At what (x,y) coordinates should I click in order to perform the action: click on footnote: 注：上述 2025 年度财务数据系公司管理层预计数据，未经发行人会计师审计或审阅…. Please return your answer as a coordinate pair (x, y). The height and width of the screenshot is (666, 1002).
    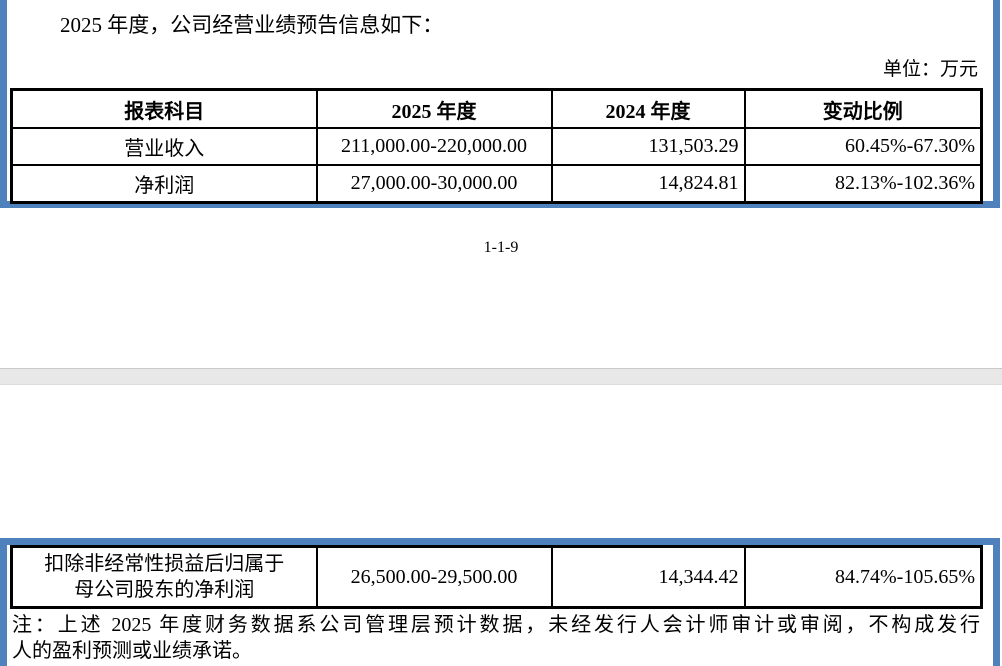
    Looking at the image, I should click on (496, 638).